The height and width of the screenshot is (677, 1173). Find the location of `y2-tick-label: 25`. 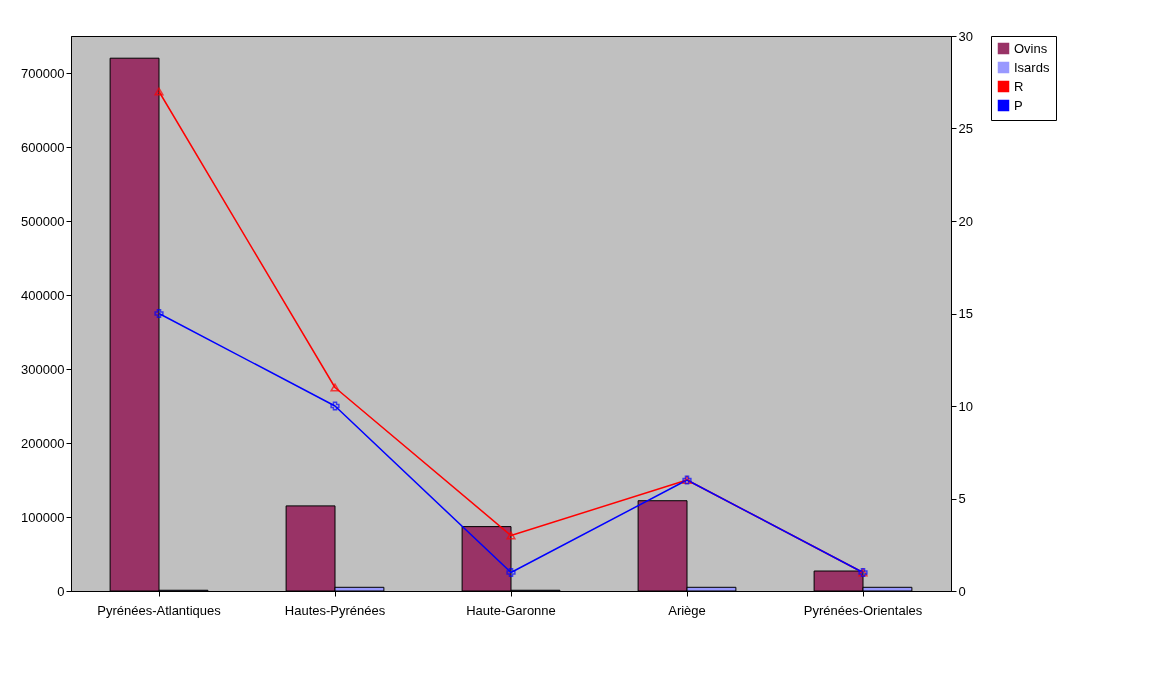

y2-tick-label: 25 is located at coordinates (965, 128).